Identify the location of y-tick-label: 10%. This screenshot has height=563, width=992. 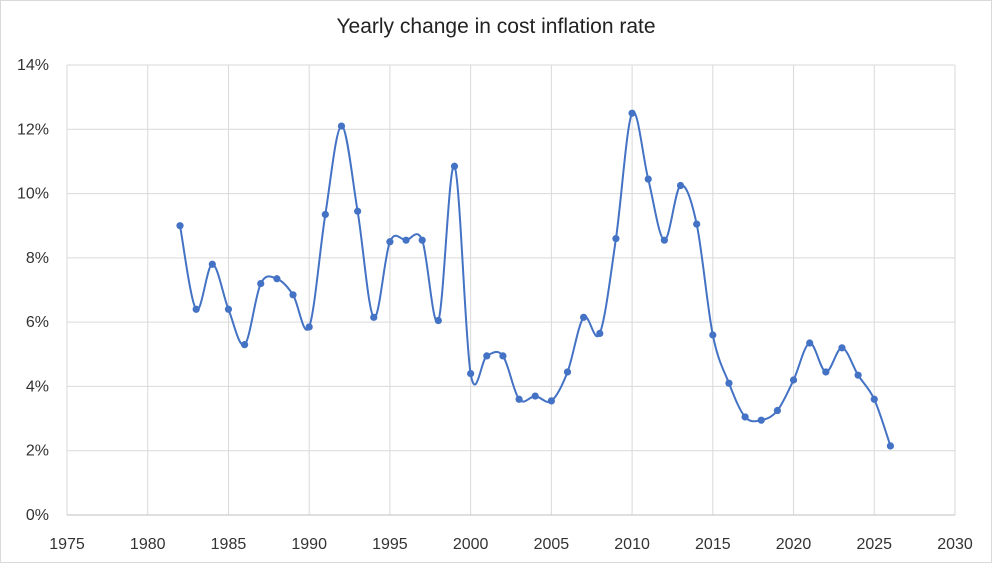
(33, 194).